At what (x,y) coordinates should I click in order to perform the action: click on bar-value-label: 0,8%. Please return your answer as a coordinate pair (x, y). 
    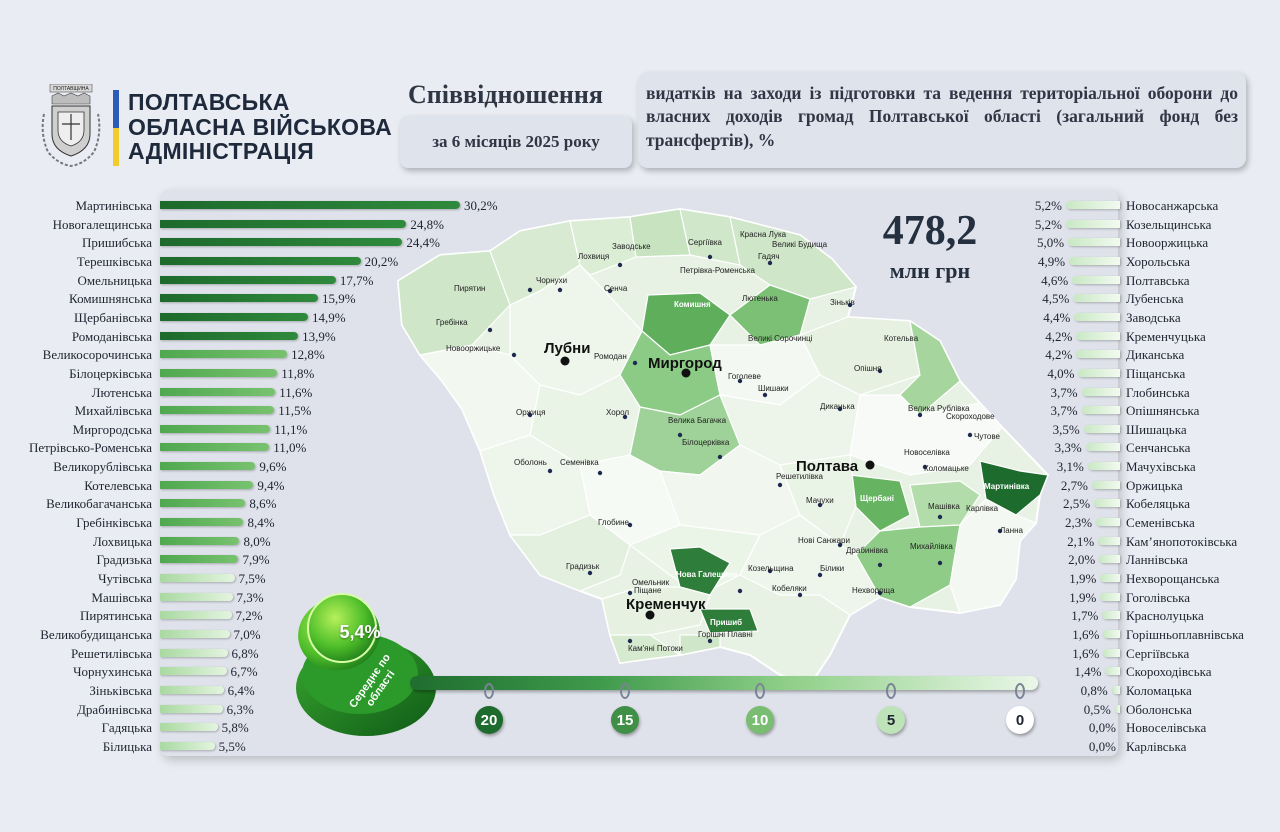
    Looking at the image, I should click on (1094, 690).